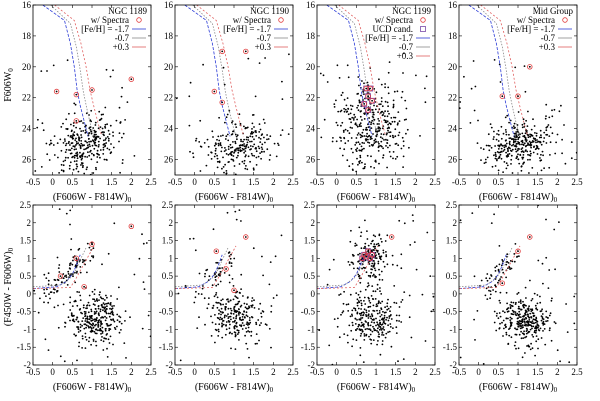 The width and height of the screenshot is (600, 401). What do you see at coordinates (308, 312) in the screenshot?
I see `y-tick-label: -0.5` at bounding box center [308, 312].